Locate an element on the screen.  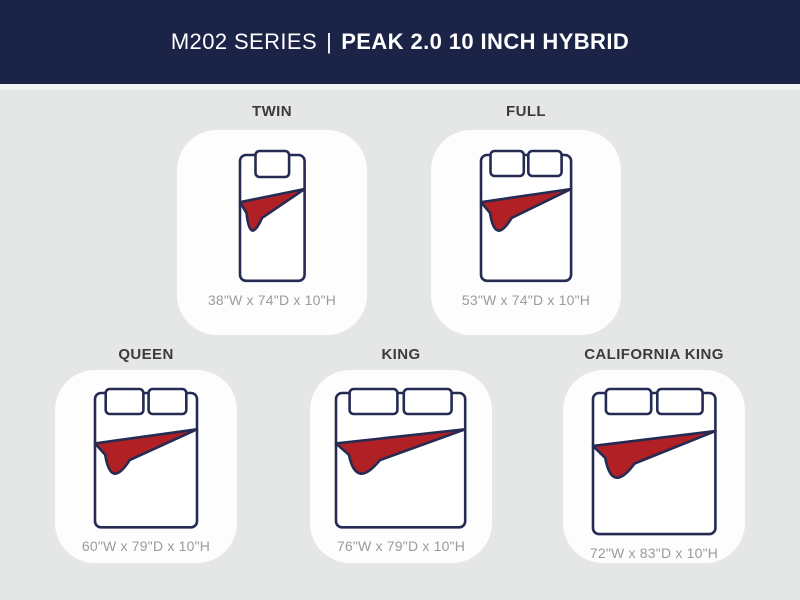
header-banner: M202 SERIES | PEAK 2.0 10 INCH HYBRID is located at coordinates (400, 42).